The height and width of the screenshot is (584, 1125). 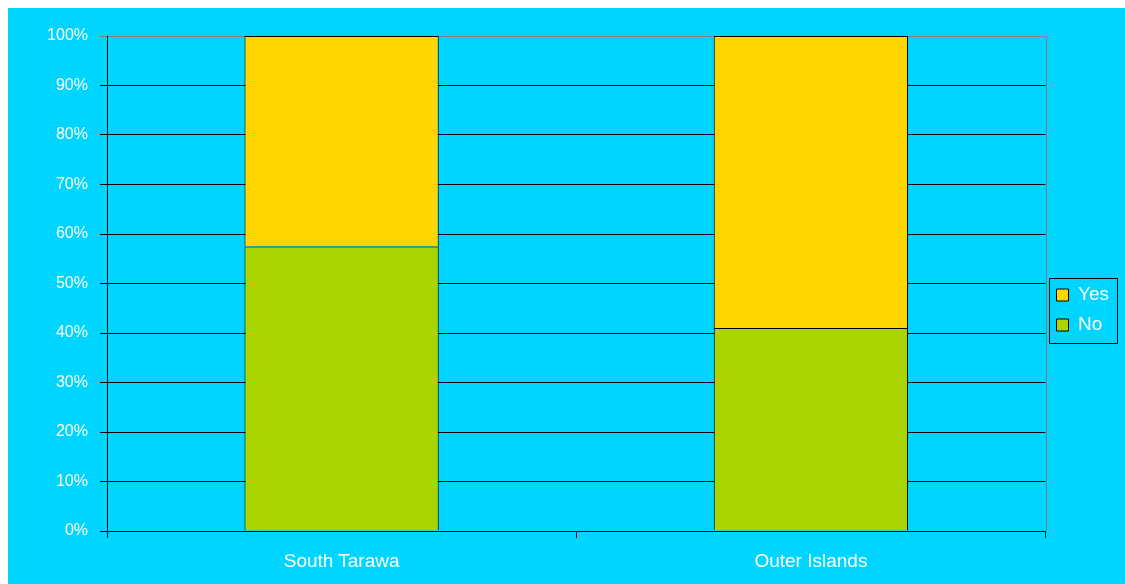 What do you see at coordinates (1090, 324) in the screenshot?
I see `legend-label: No` at bounding box center [1090, 324].